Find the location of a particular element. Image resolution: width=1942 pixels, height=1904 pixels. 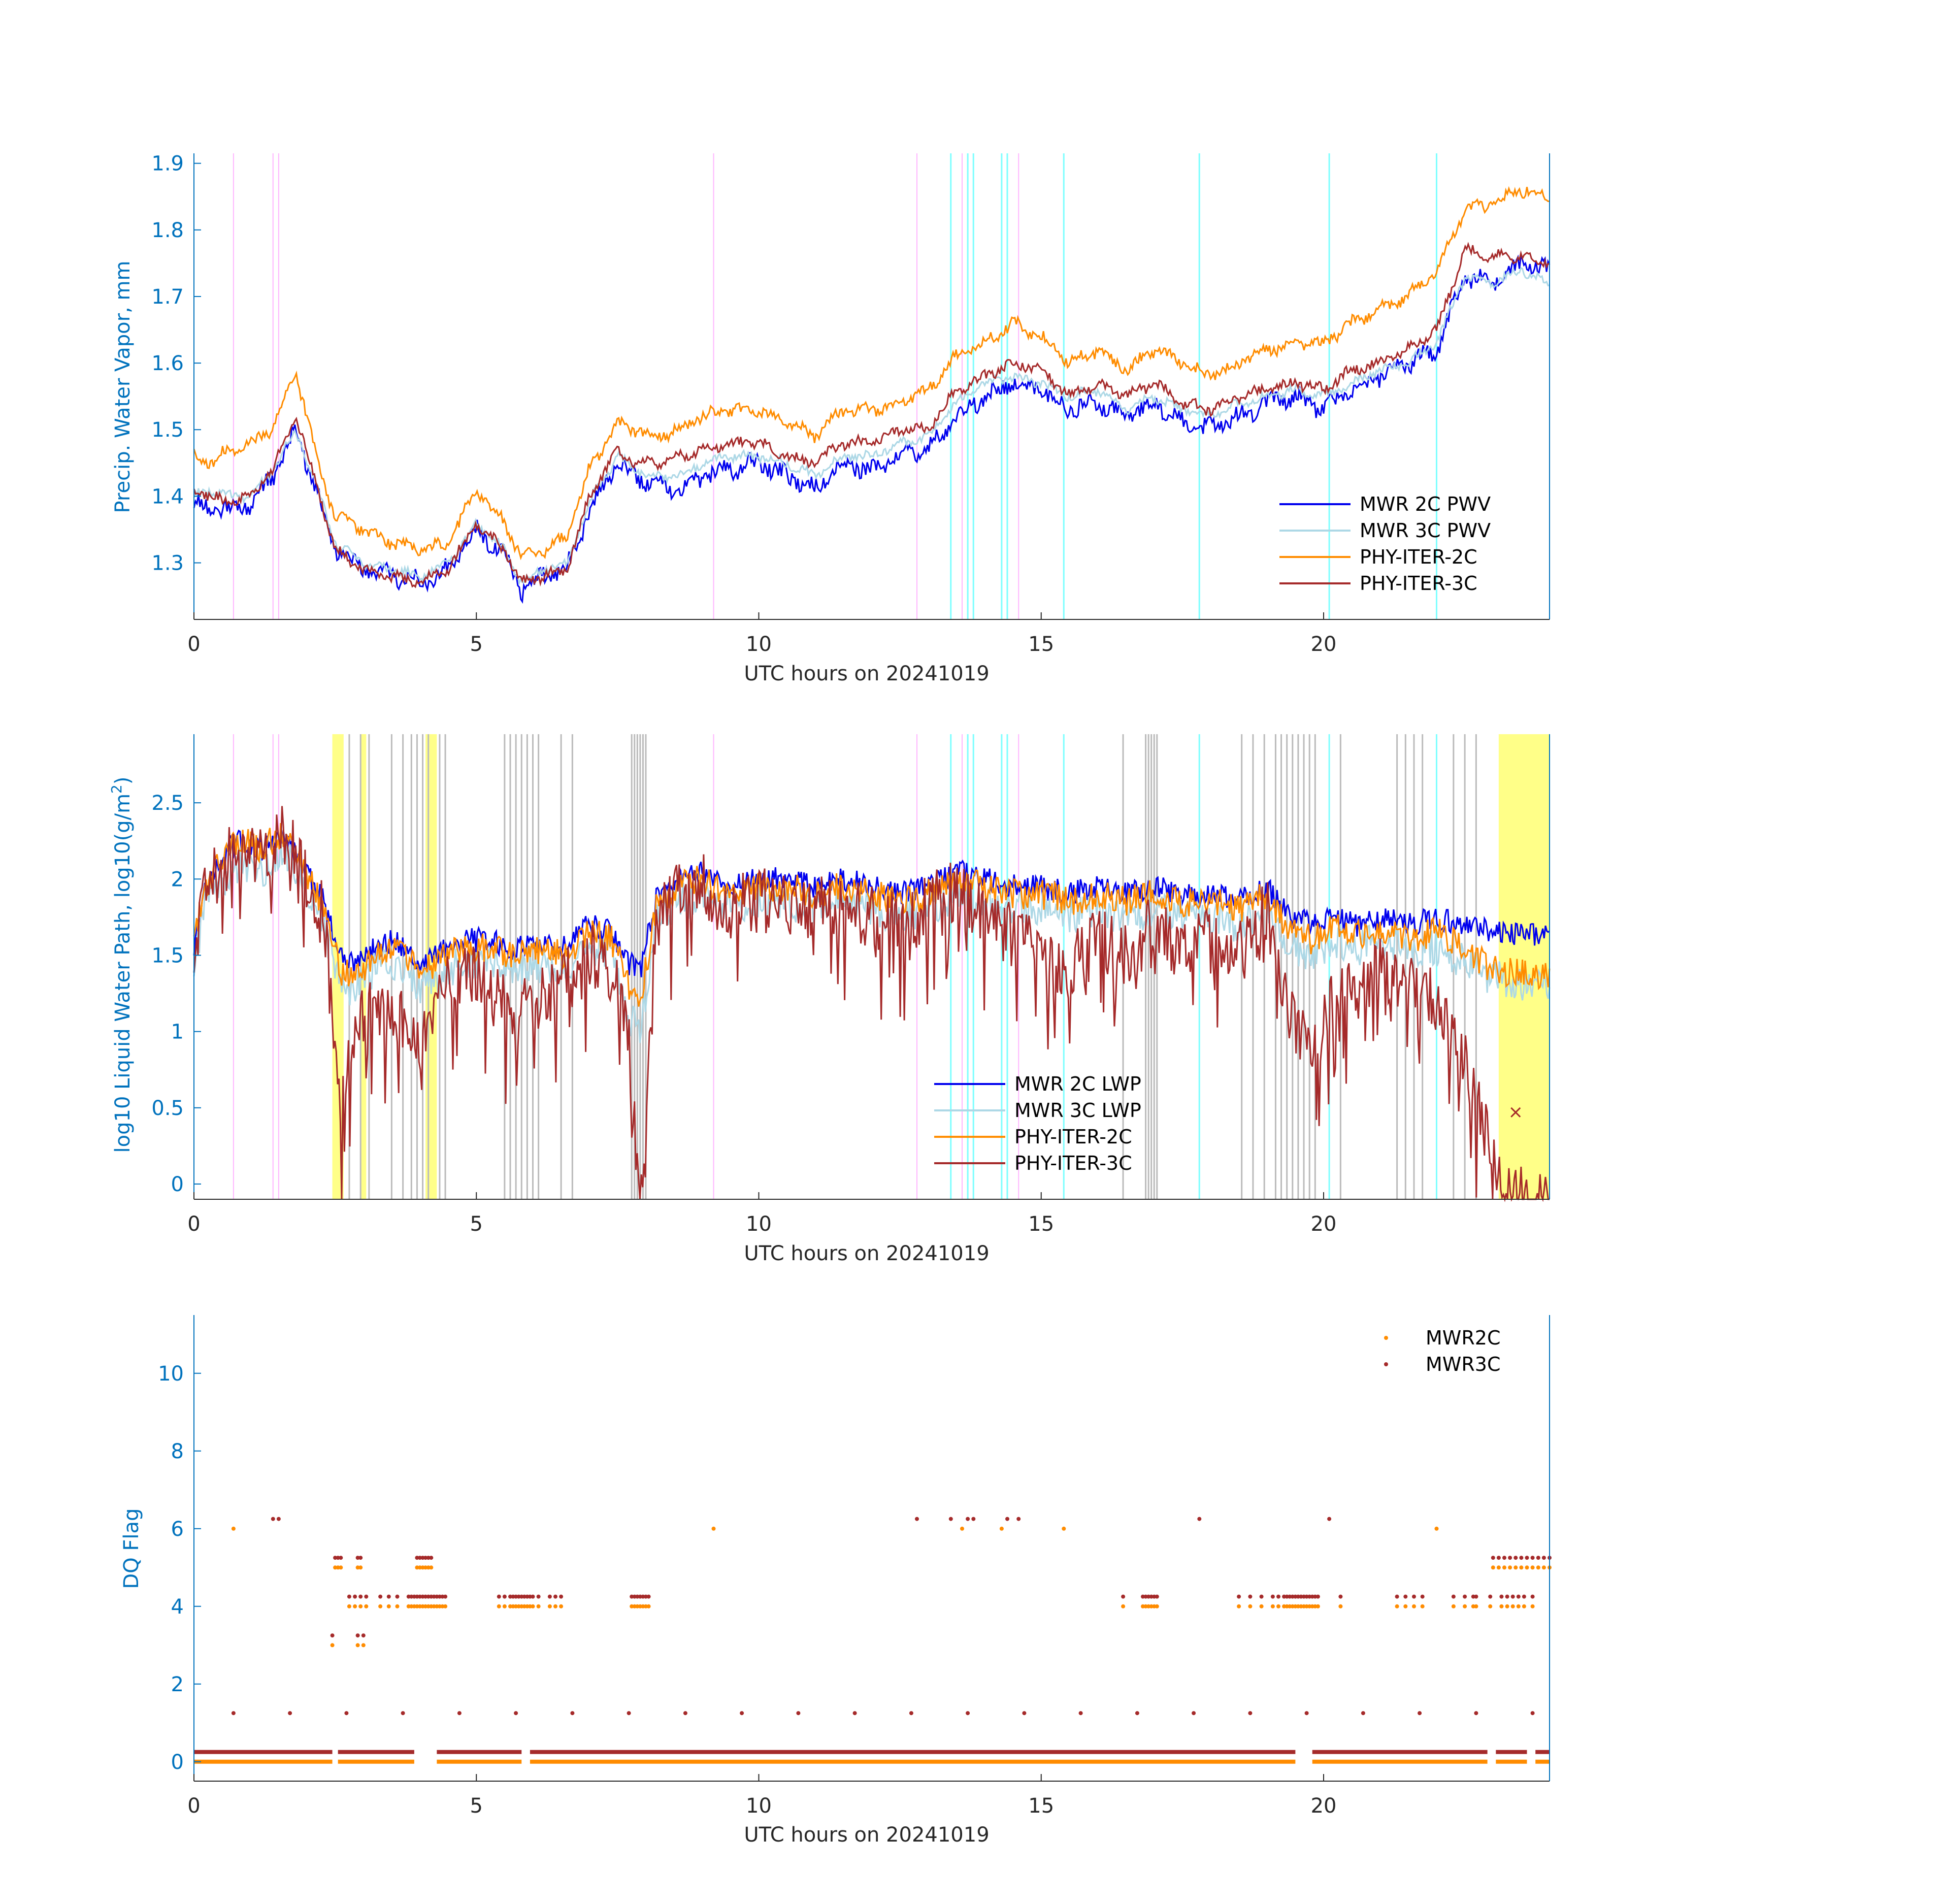

legend-marker is located at coordinates (1386, 1364).